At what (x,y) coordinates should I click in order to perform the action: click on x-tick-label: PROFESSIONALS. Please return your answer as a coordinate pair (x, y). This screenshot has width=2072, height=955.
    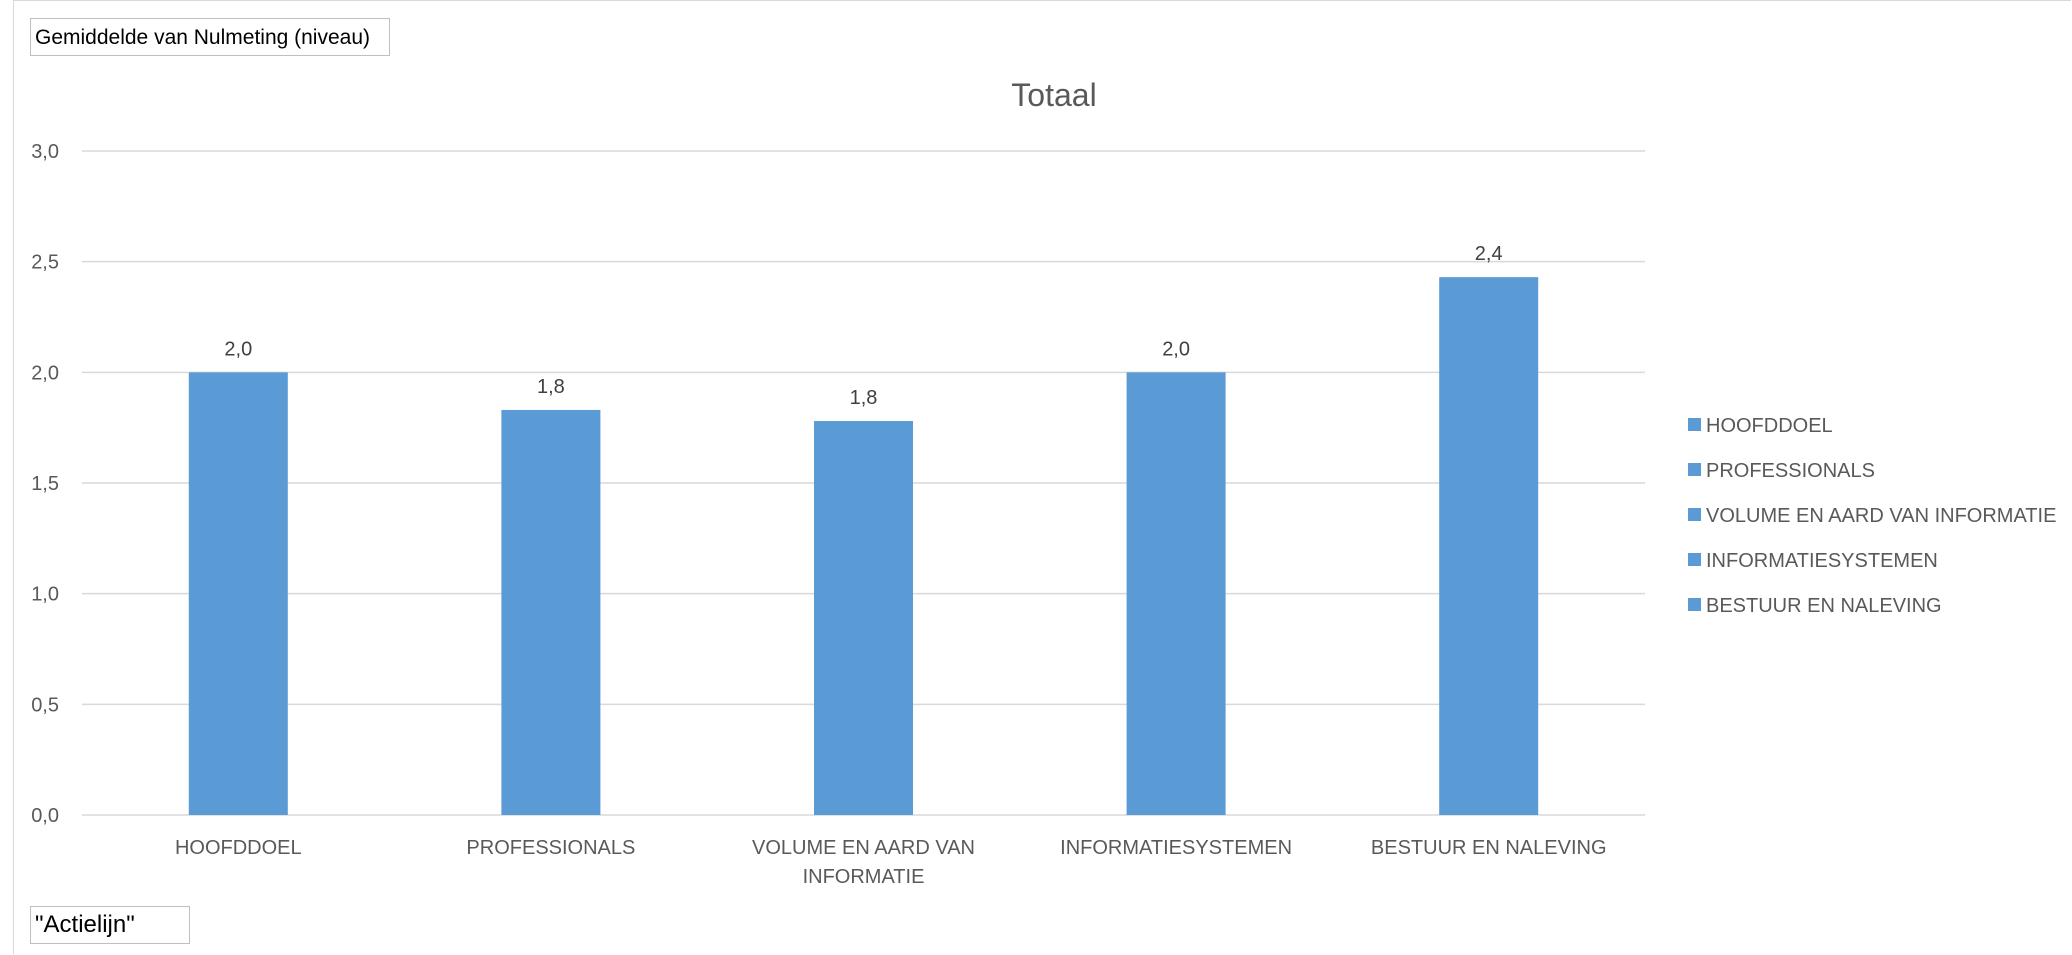
    Looking at the image, I should click on (550, 848).